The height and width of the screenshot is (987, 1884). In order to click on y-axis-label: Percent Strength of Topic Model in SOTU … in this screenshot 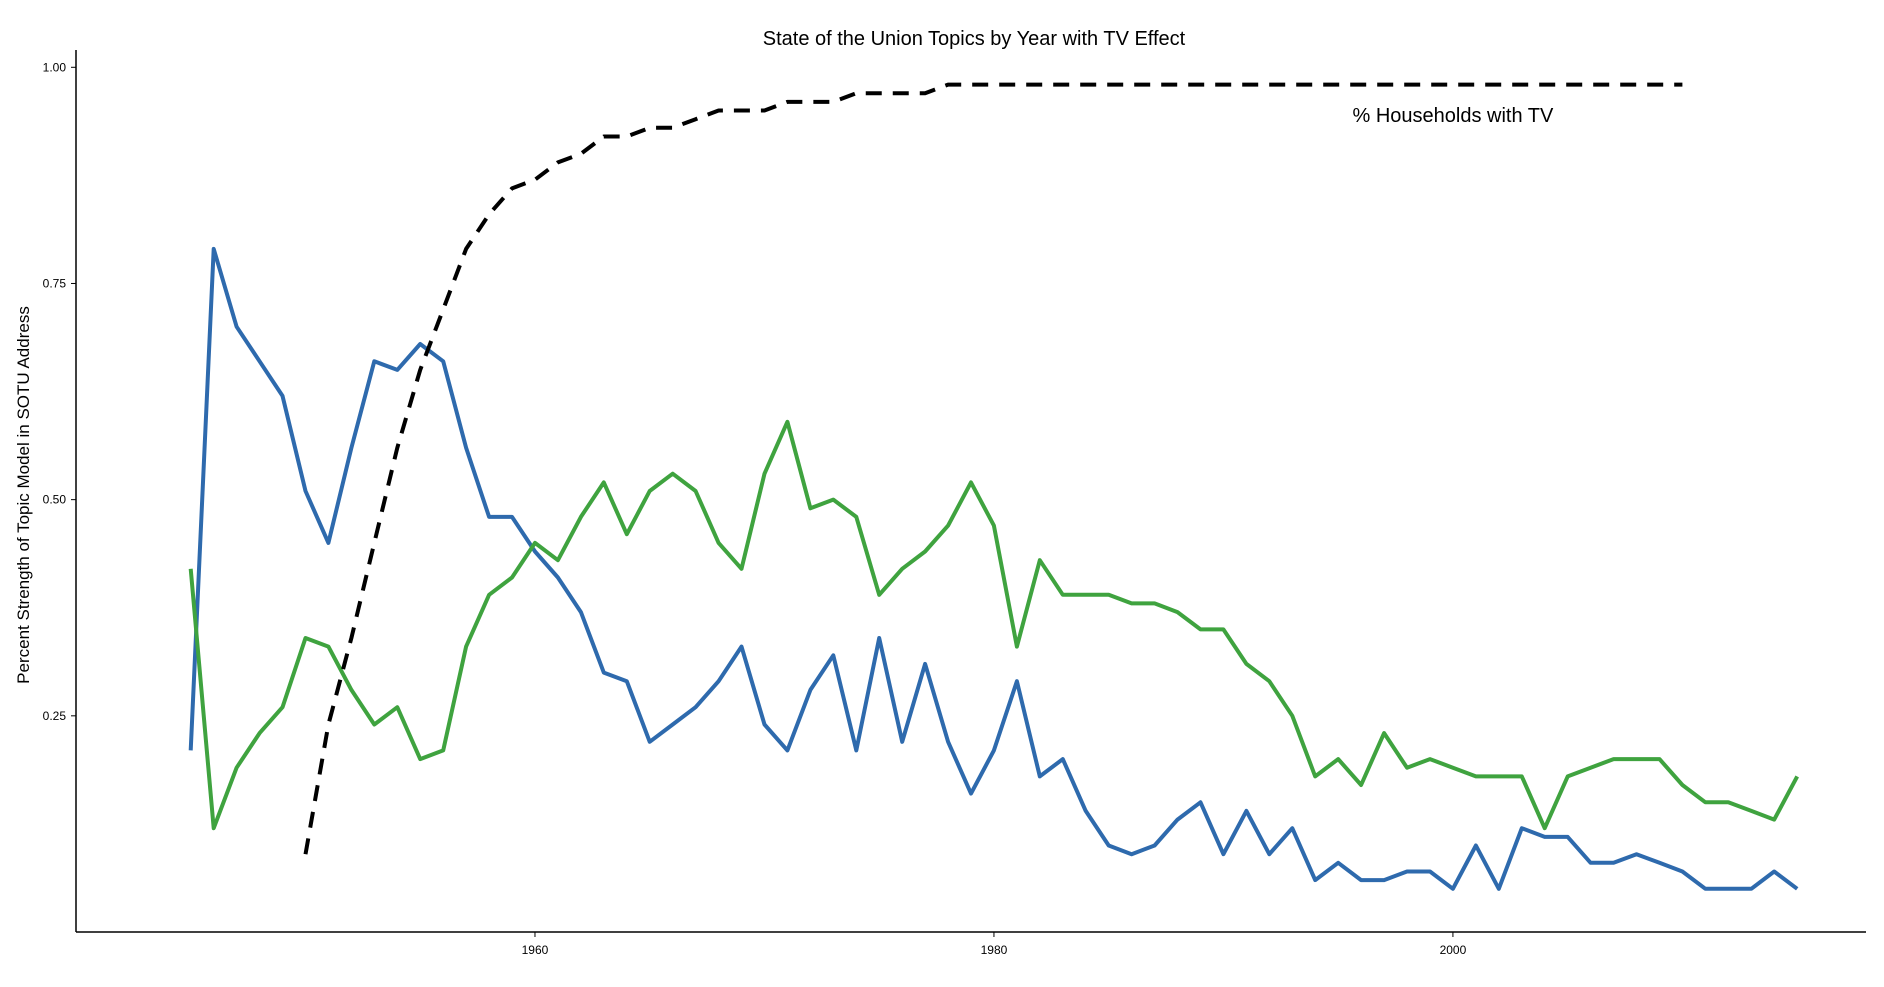, I will do `click(23, 495)`.